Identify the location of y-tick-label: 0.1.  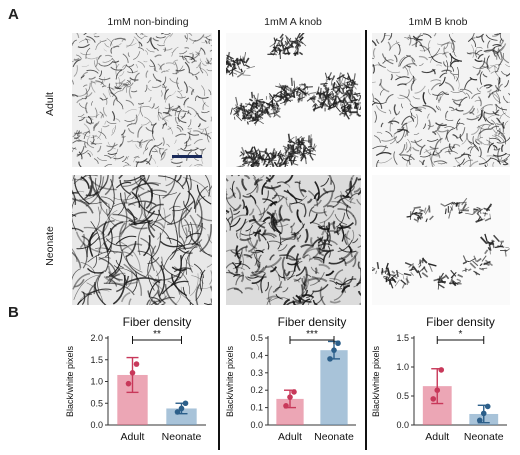
(256, 408).